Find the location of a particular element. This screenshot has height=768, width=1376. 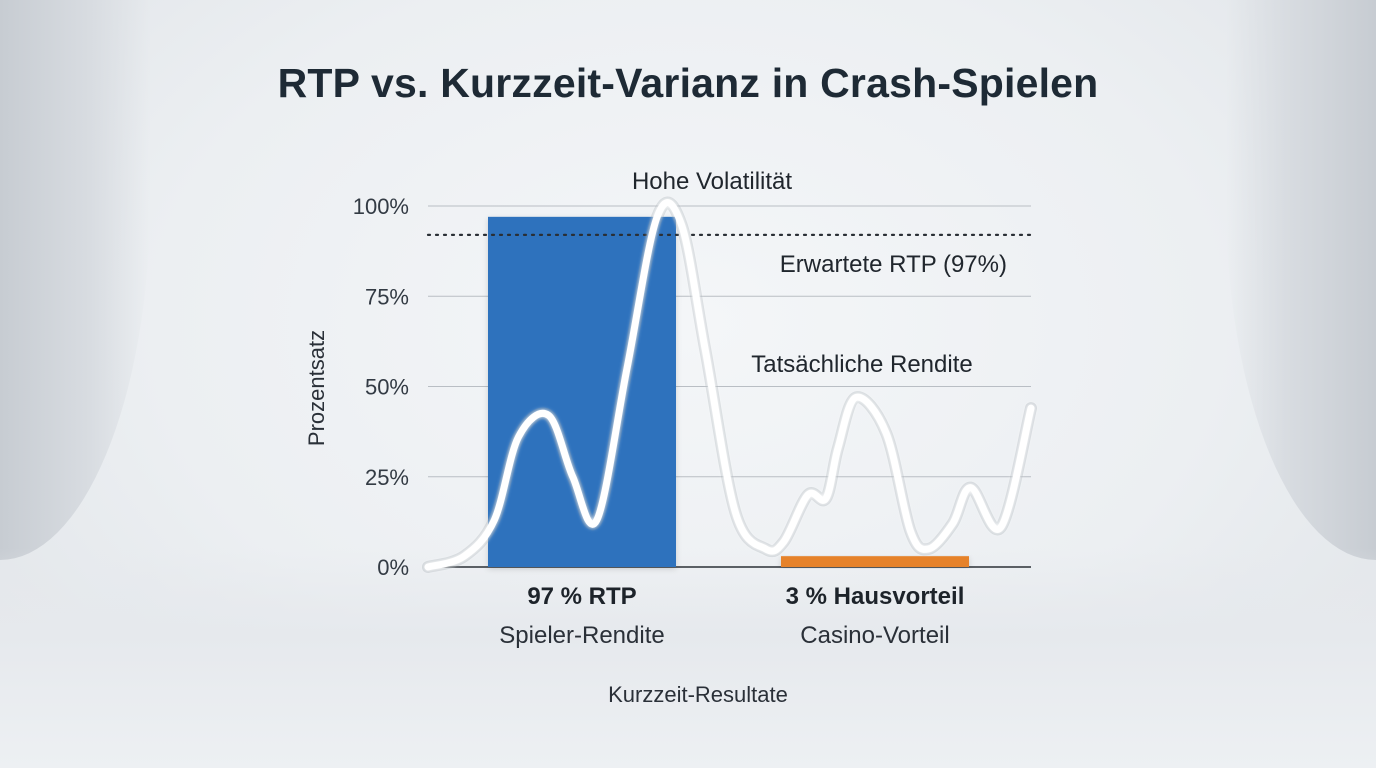

x-axis-title: Kurzzeit-Resultate is located at coordinates (698, 694).